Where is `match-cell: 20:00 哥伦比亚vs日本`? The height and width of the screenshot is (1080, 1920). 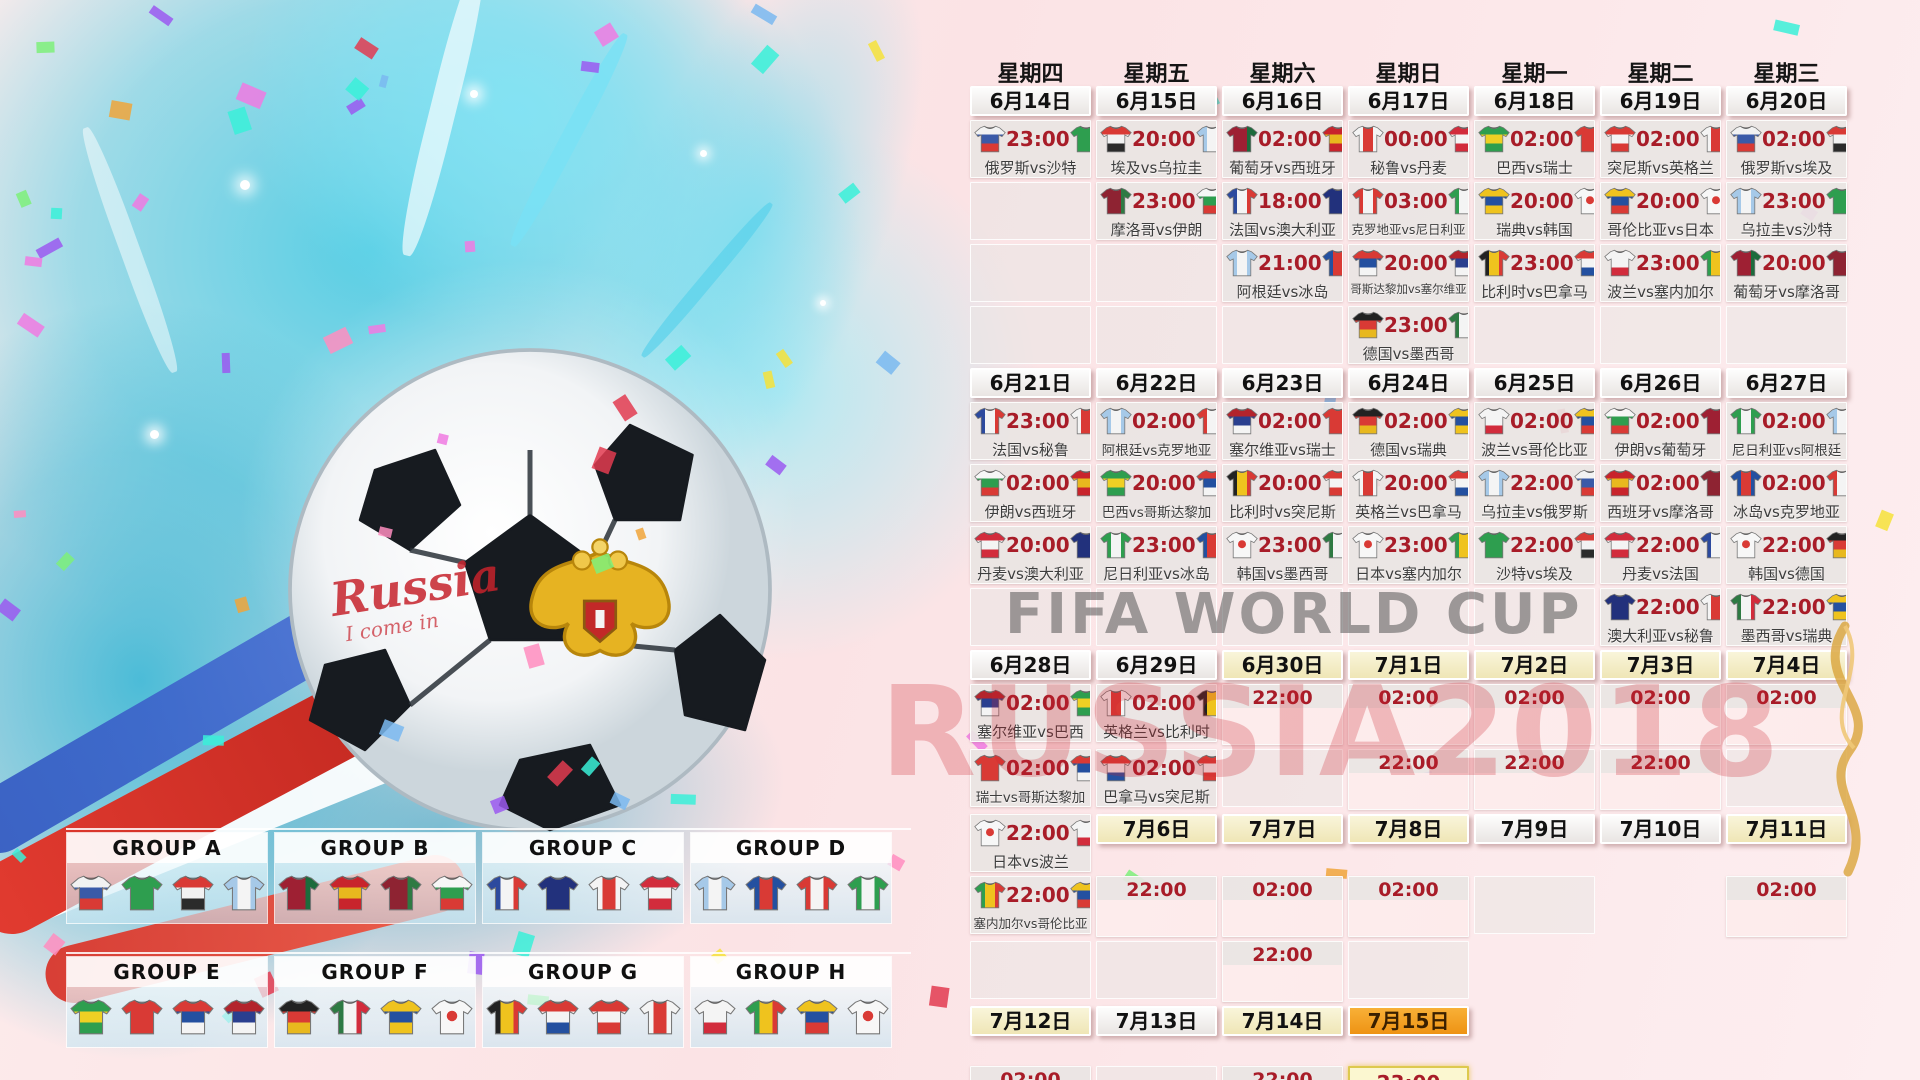 match-cell: 20:00 哥伦比亚vs日本 is located at coordinates (1660, 211).